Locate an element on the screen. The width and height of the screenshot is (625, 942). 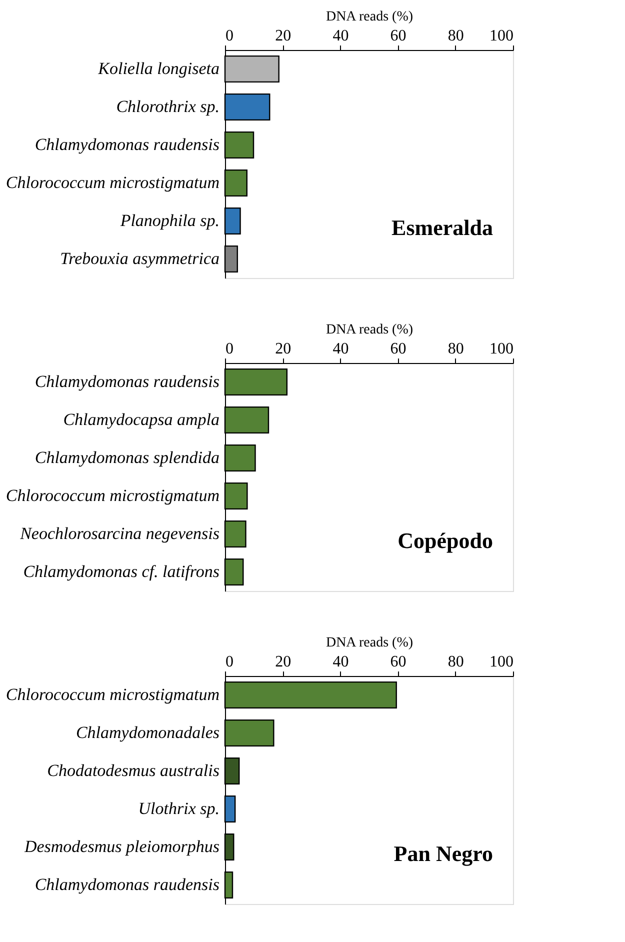
y-tick-label: Chlamydomonas splendida is located at coordinates (127, 457).